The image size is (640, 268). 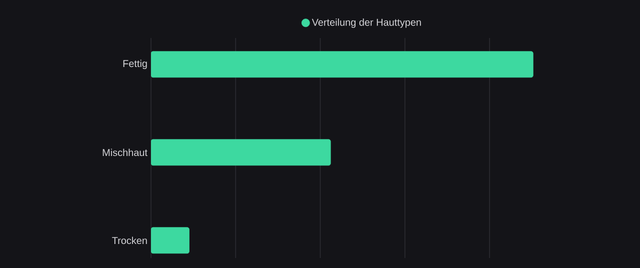 I want to click on y-tick-label: Mischhaut, so click(x=125, y=152).